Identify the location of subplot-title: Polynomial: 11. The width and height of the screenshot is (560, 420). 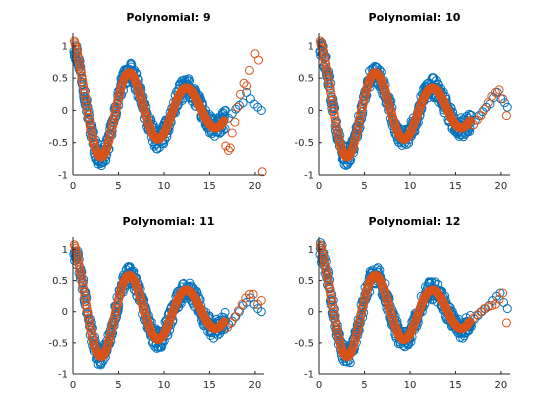
(169, 221).